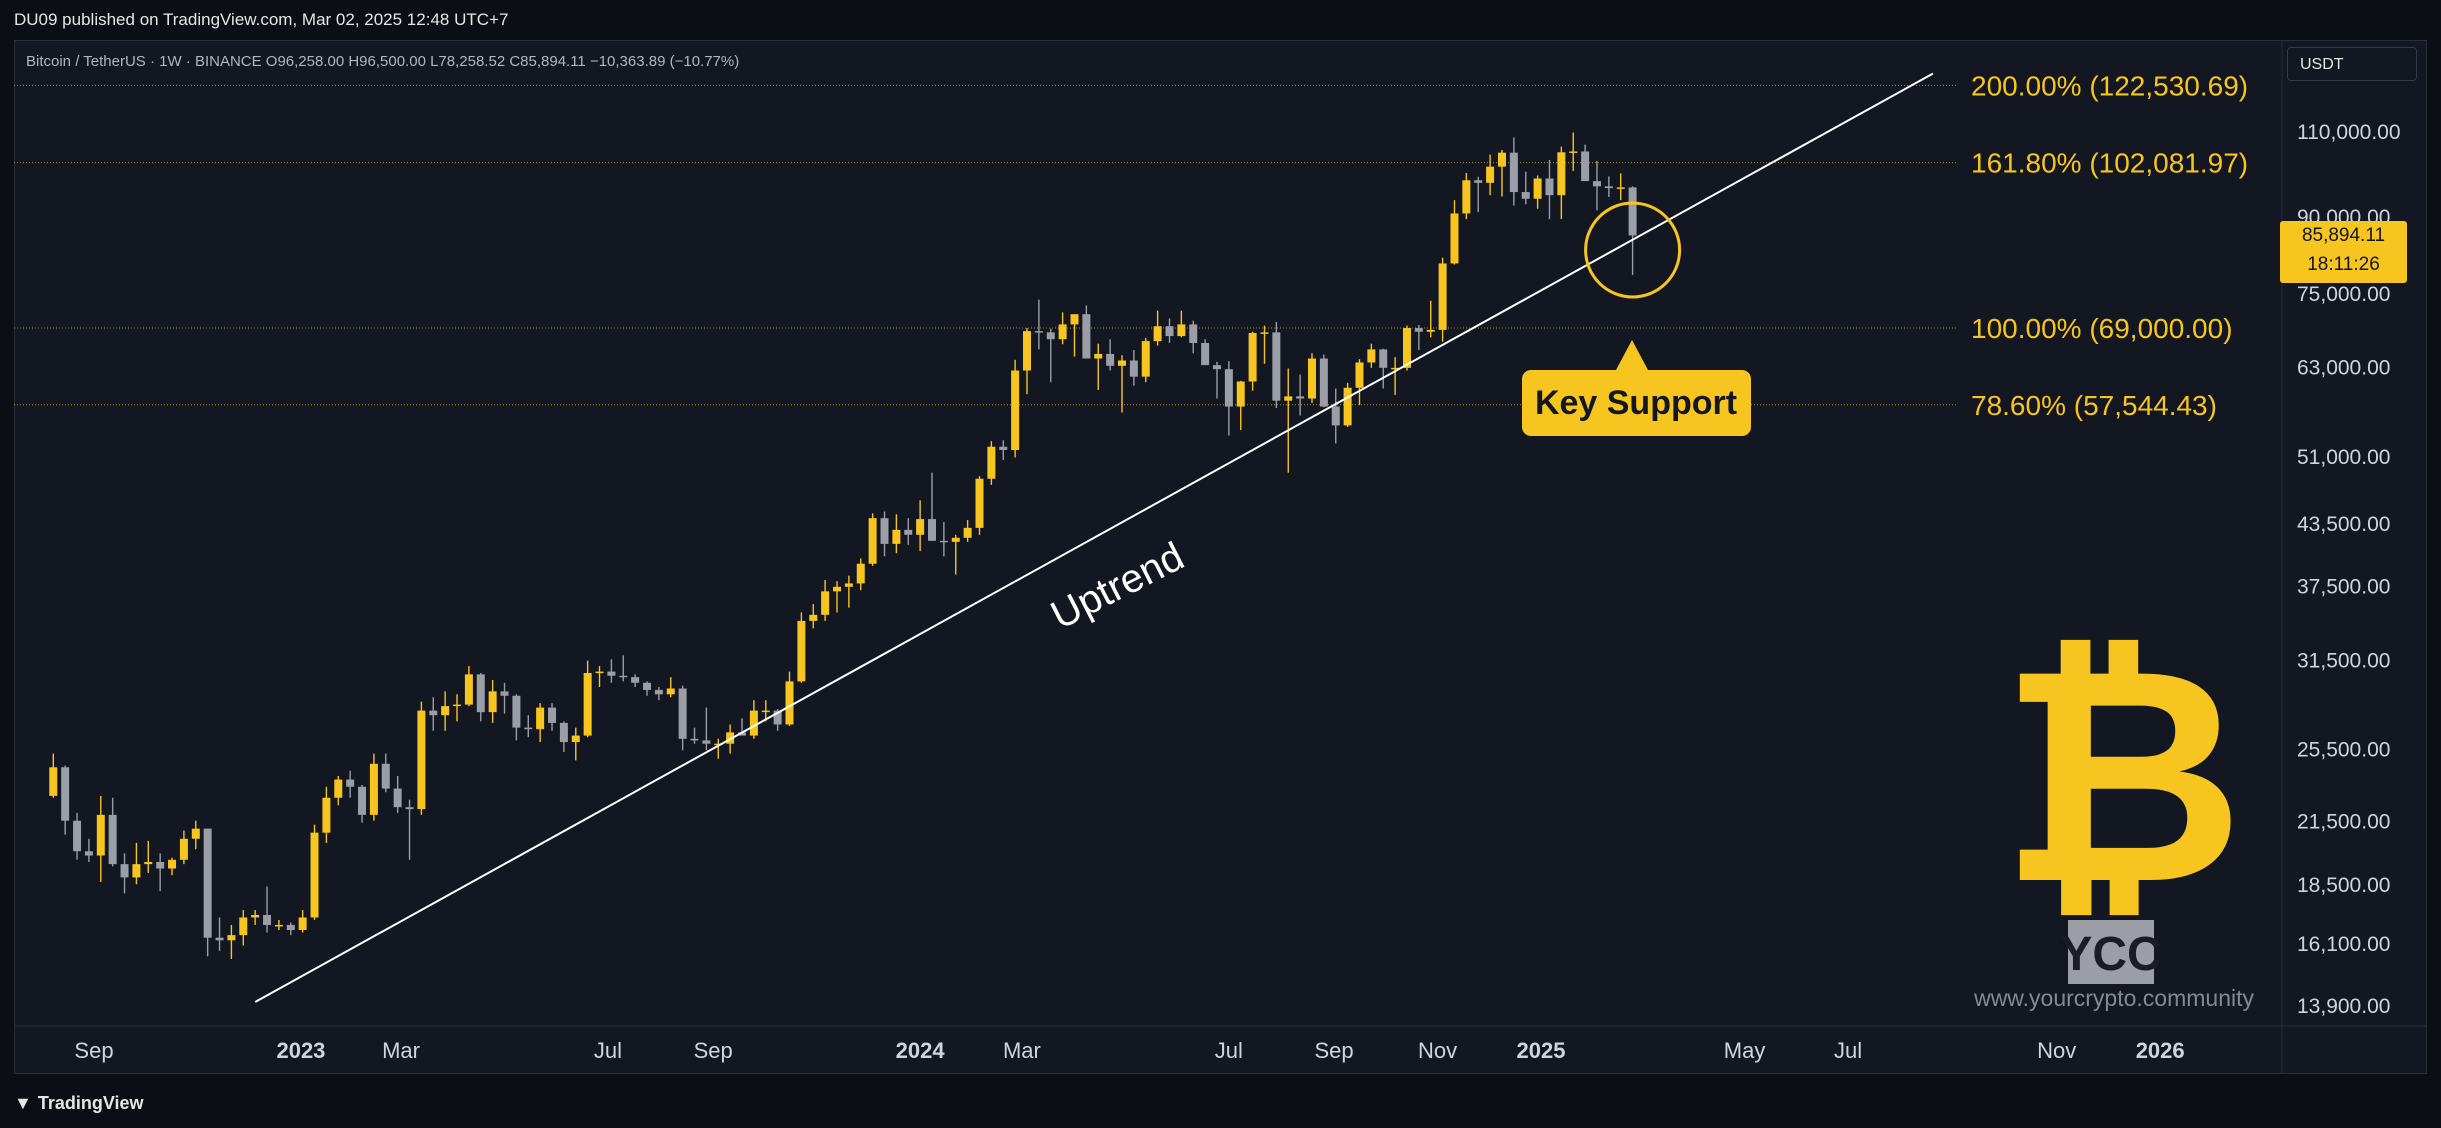  What do you see at coordinates (2343, 822) in the screenshot?
I see `price-tick-label: 21,500.00` at bounding box center [2343, 822].